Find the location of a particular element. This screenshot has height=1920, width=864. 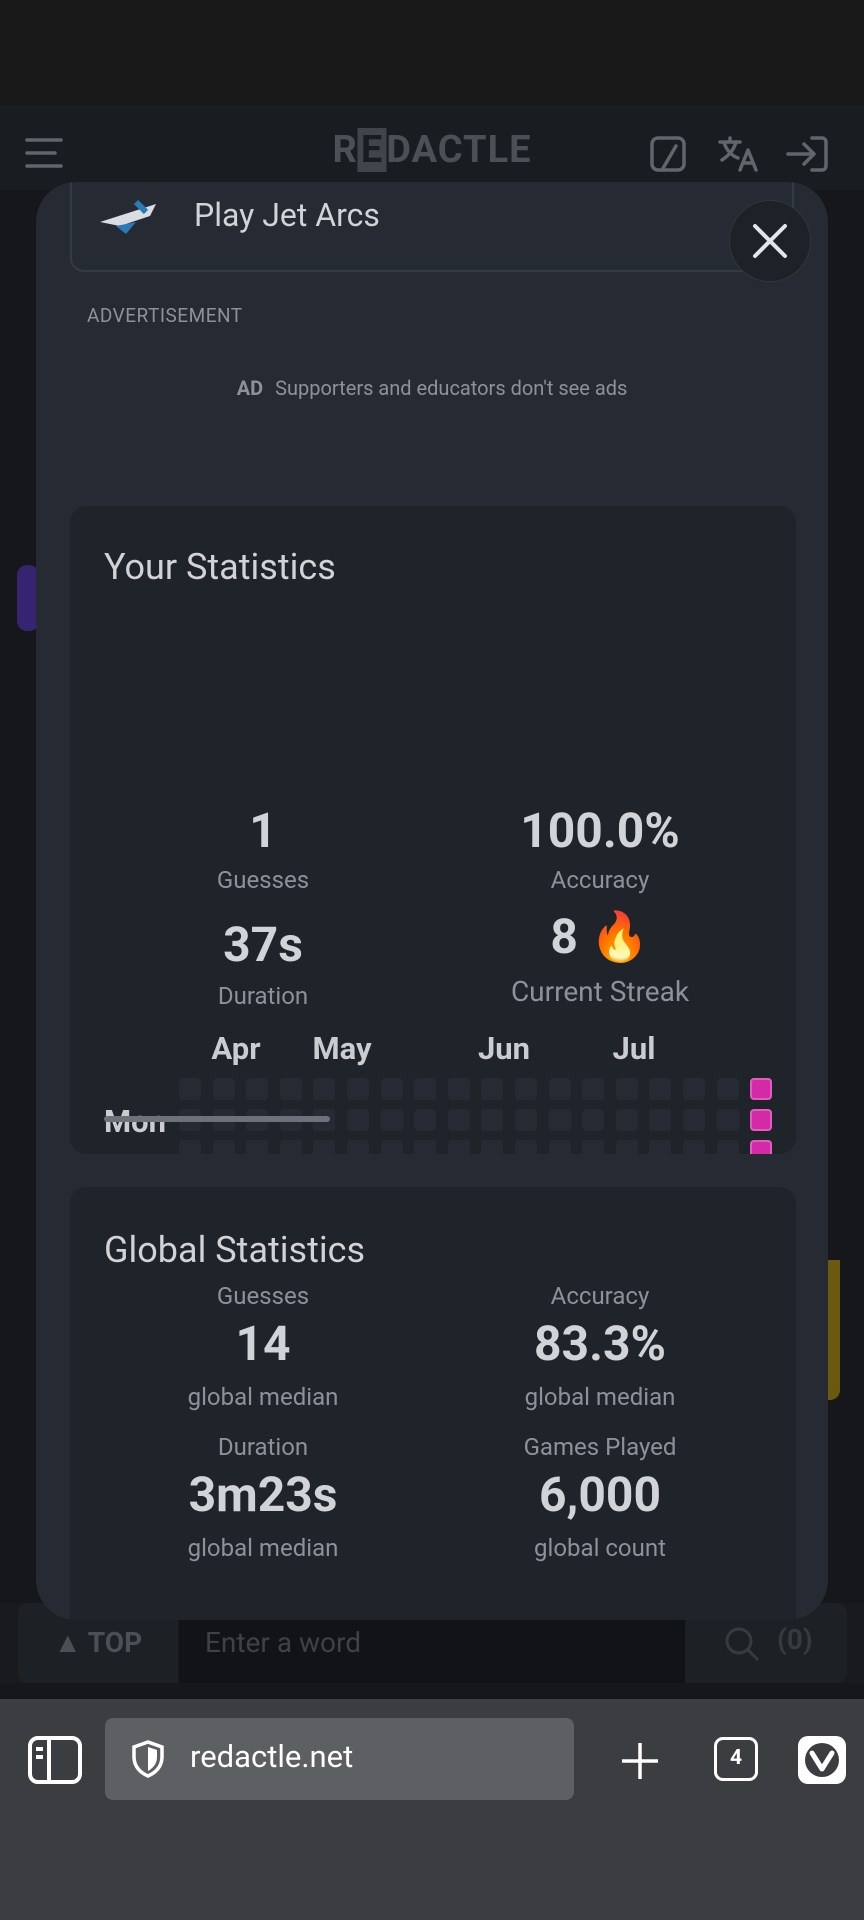

stat-note: global count is located at coordinates (600, 1548).